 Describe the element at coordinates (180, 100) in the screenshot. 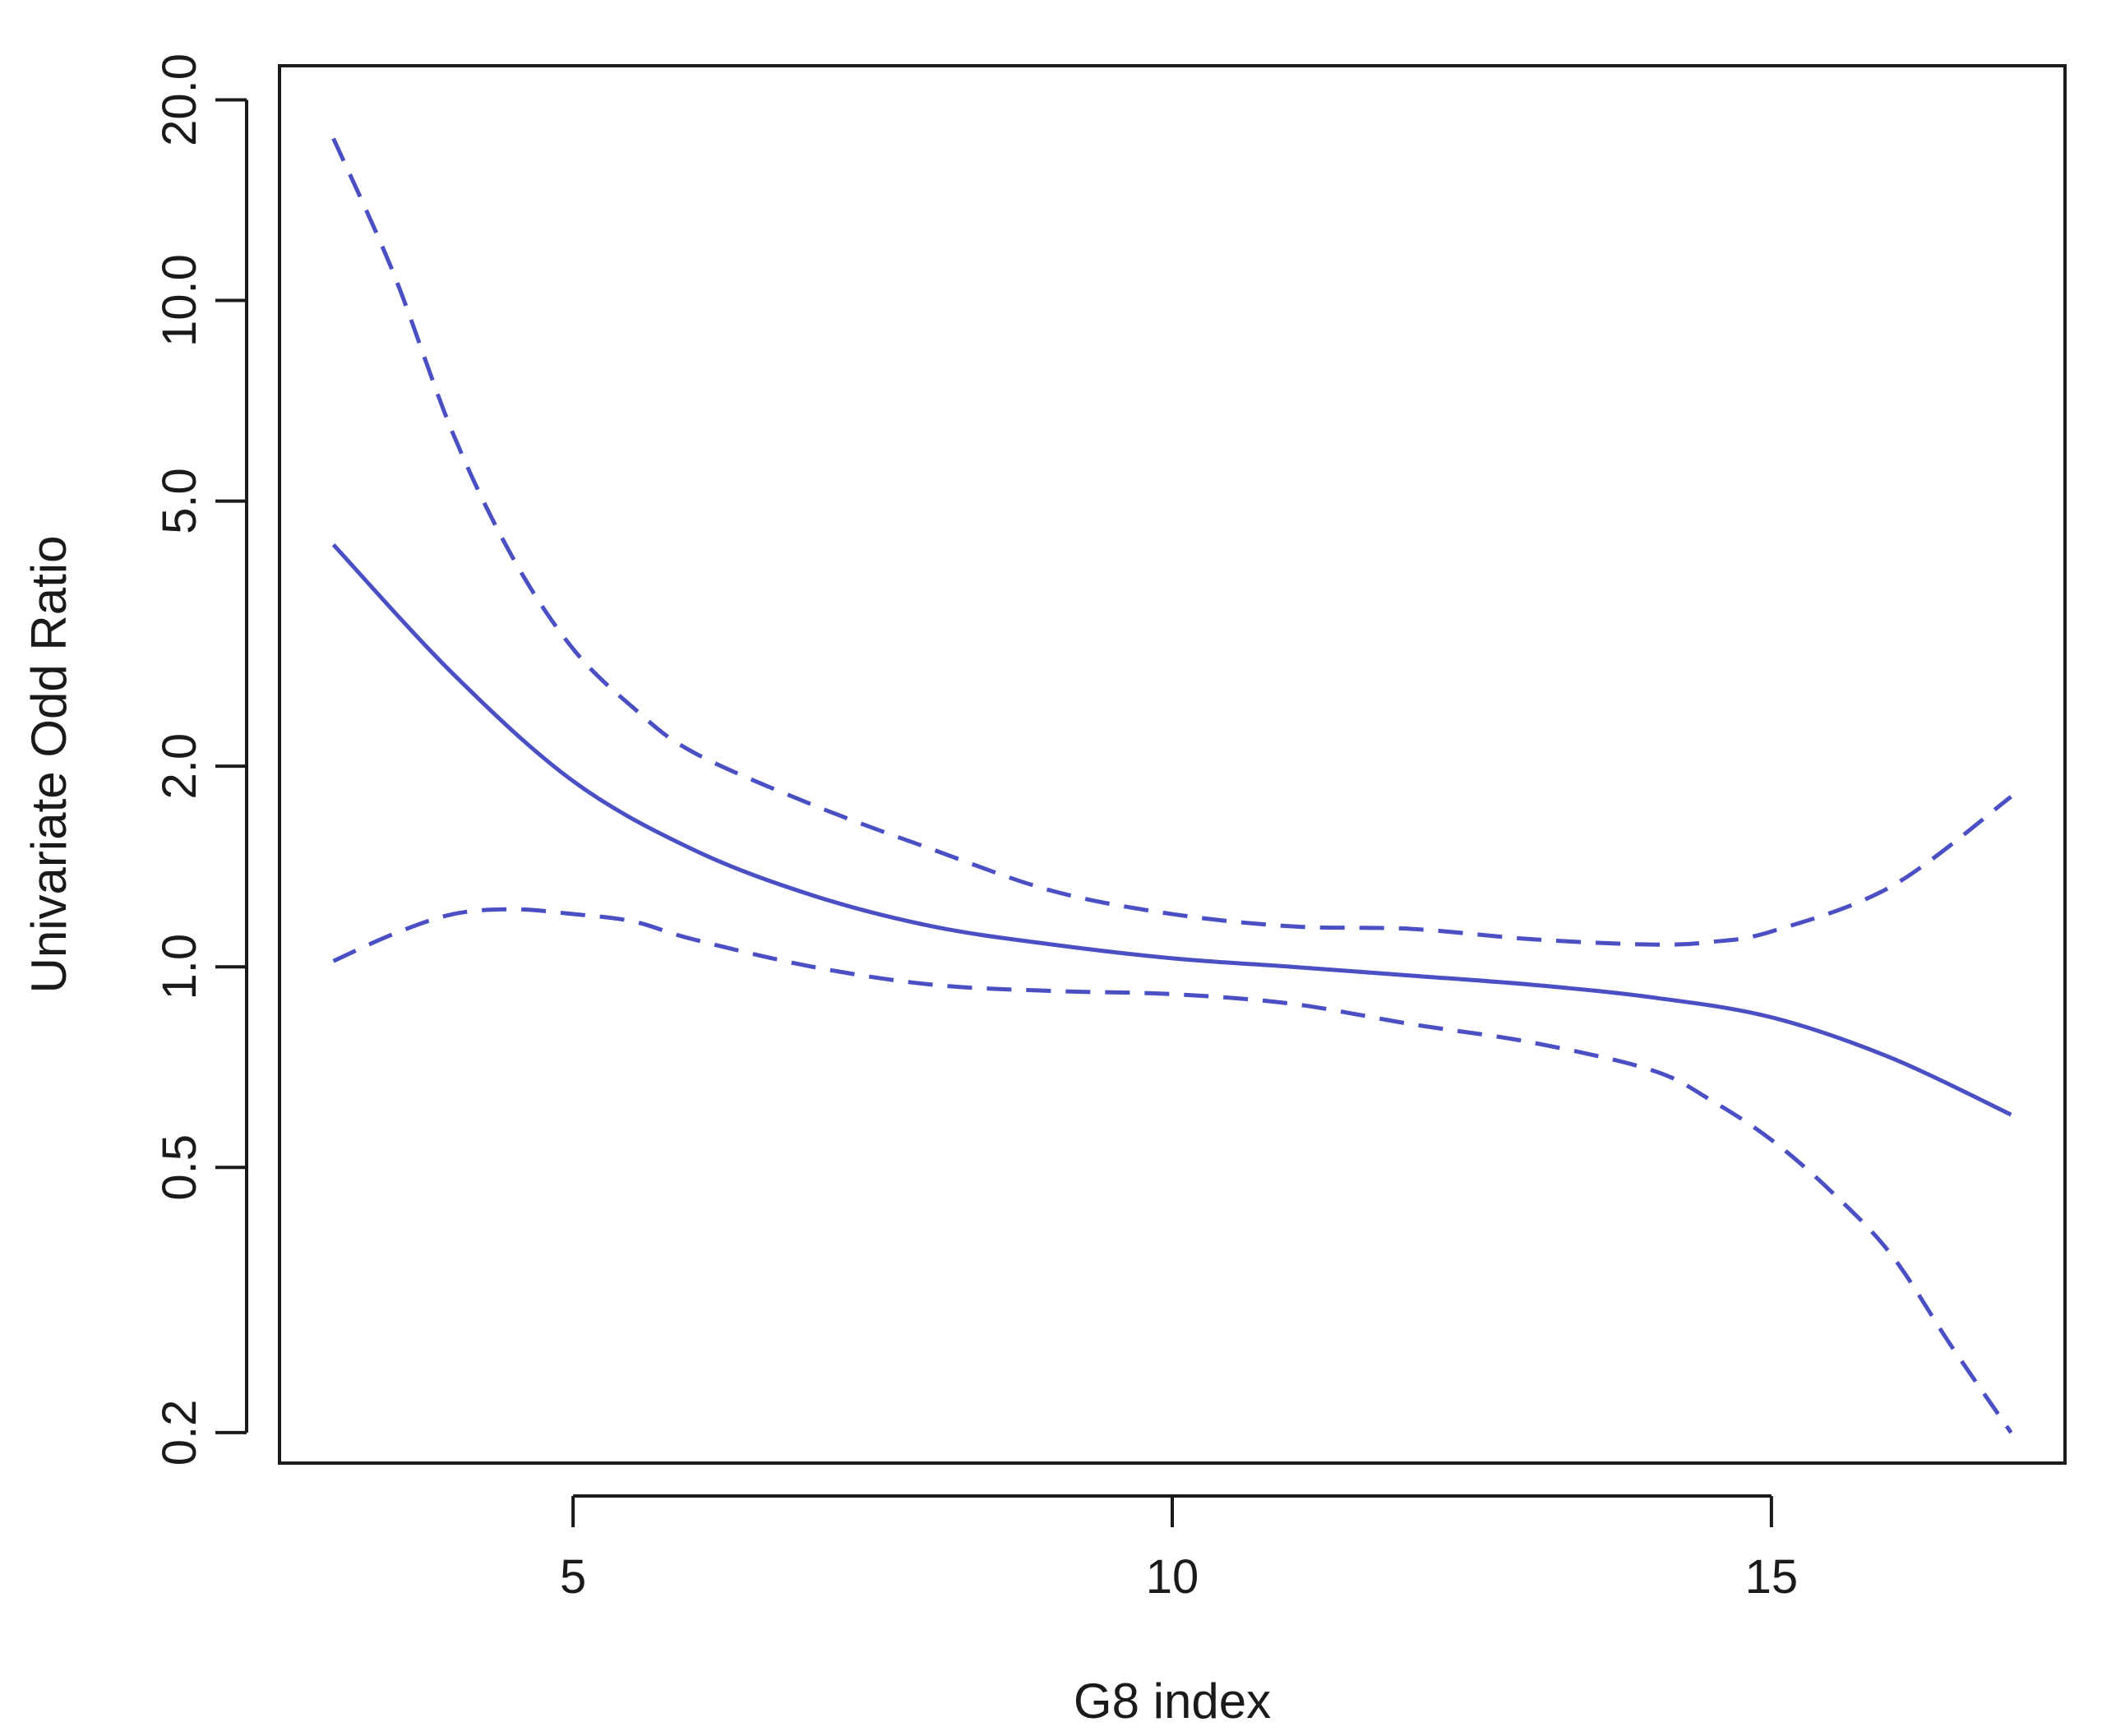

I see `y-tick-label: 20.0` at that location.